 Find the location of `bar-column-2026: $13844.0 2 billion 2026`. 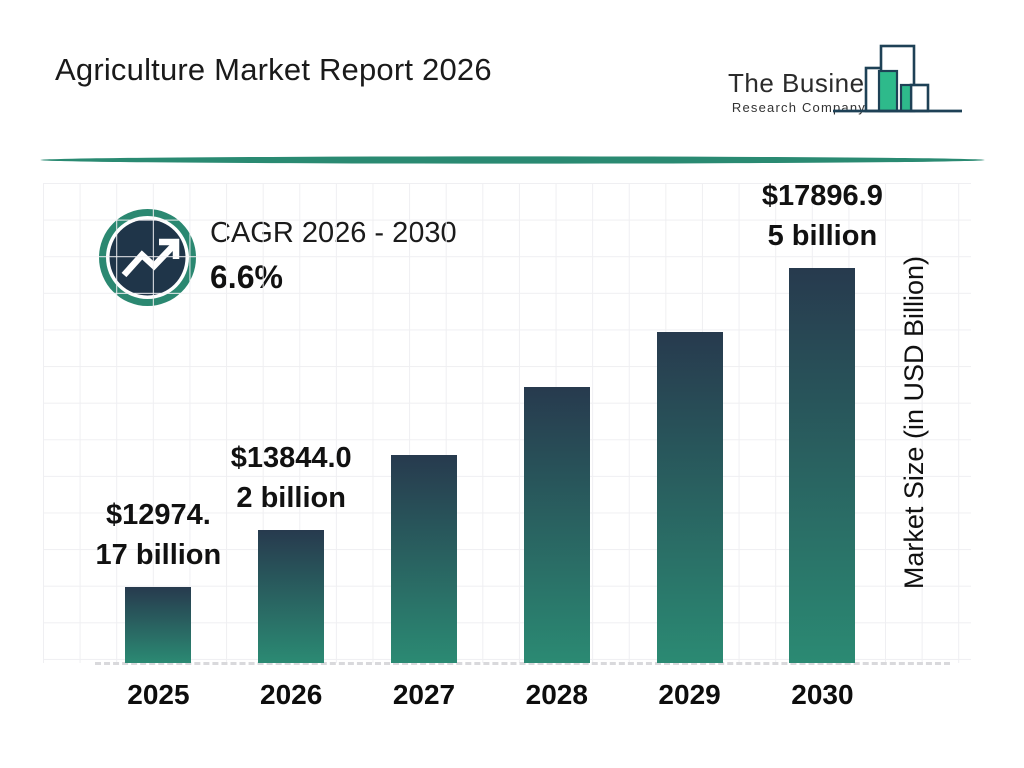

bar-column-2026: $13844.0 2 billion 2026 is located at coordinates (291, 446).